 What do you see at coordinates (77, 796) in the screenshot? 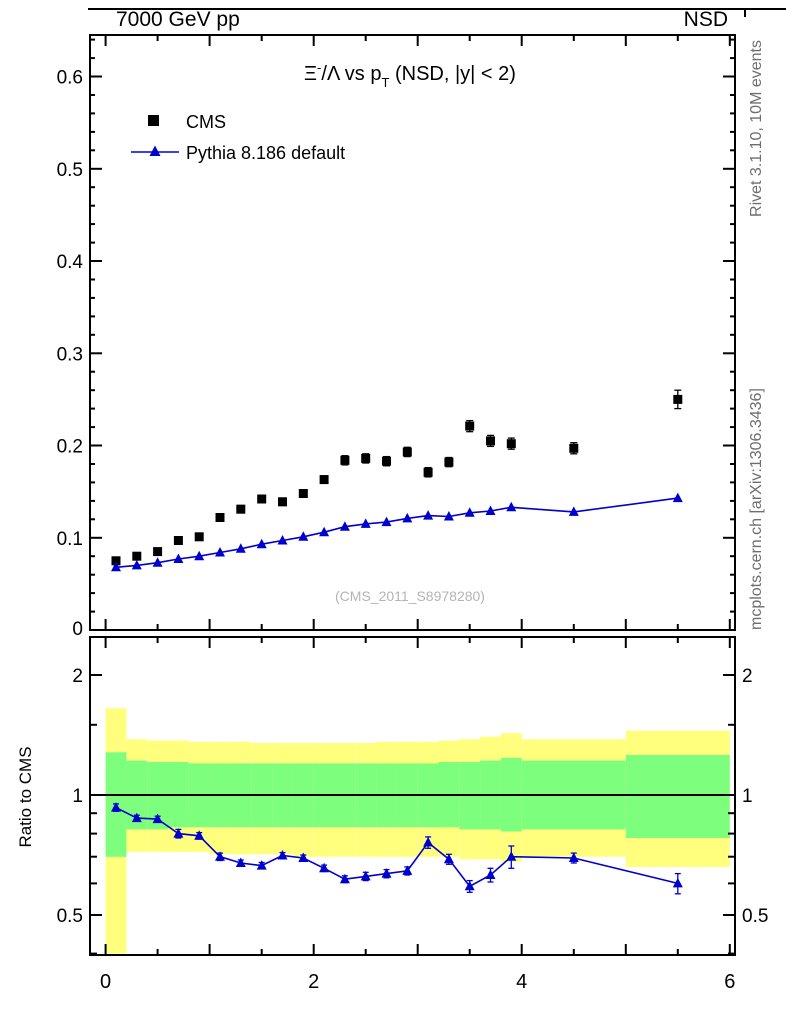
I see `ratio-tick-label-left: 1` at bounding box center [77, 796].